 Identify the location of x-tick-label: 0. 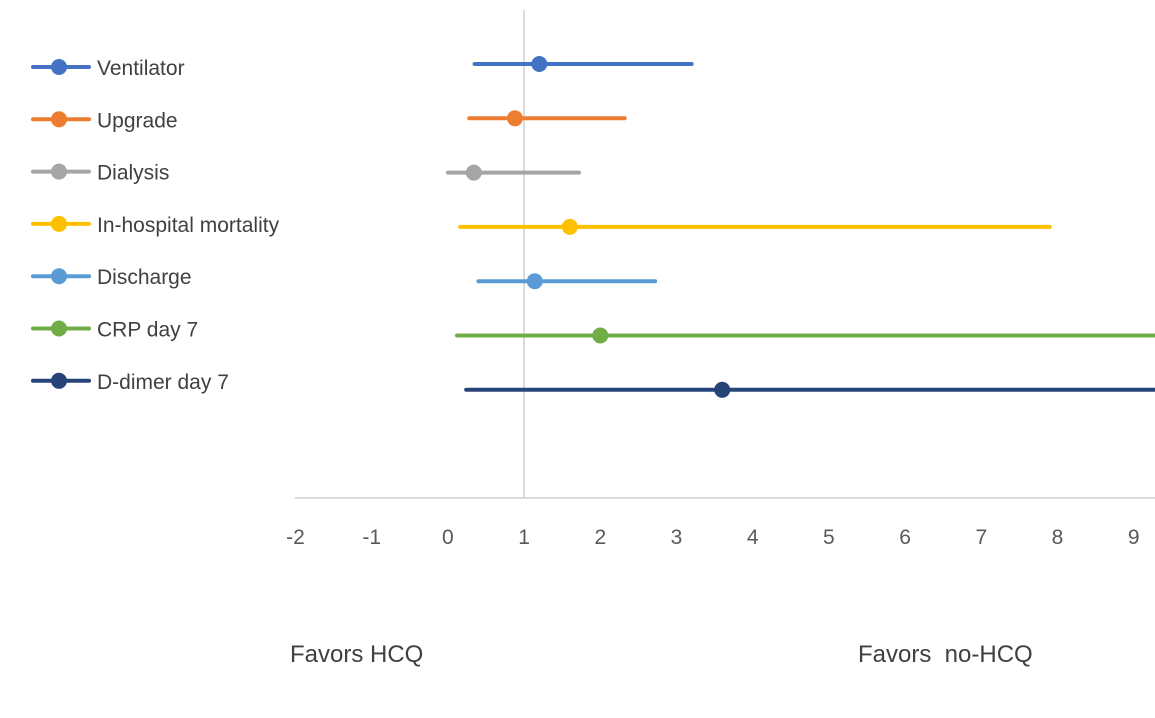
(448, 537).